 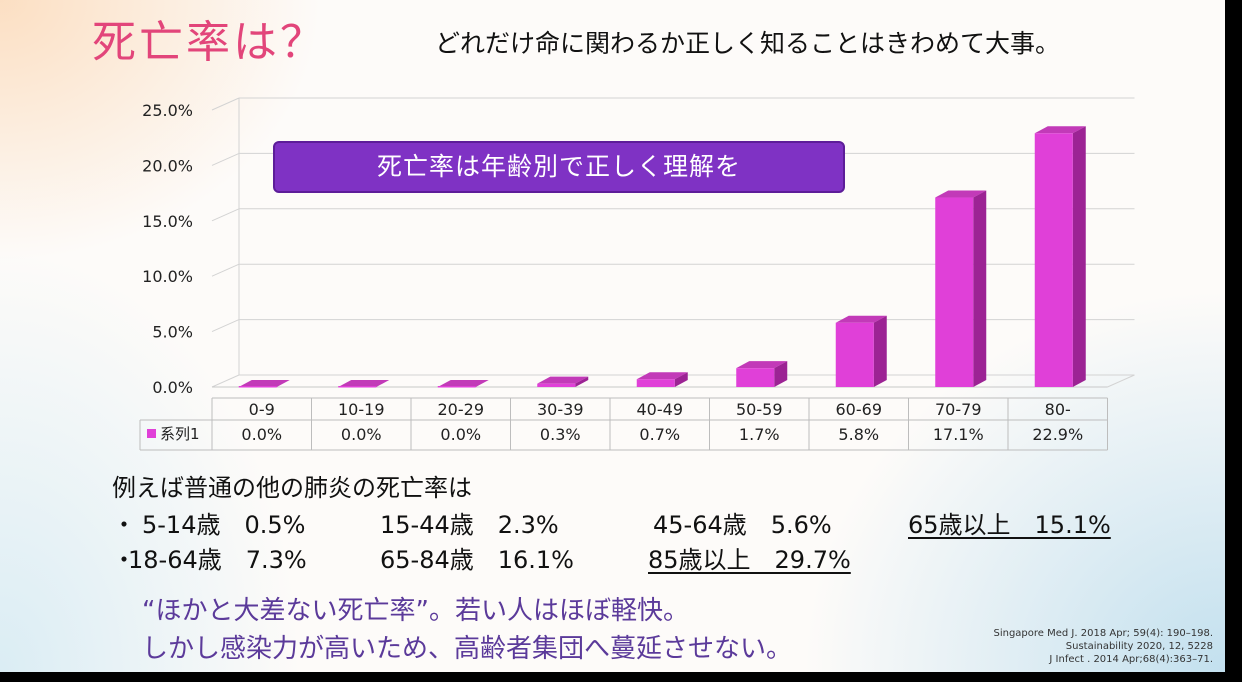 What do you see at coordinates (1057, 434) in the screenshot?
I see `data-label: 22.9%` at bounding box center [1057, 434].